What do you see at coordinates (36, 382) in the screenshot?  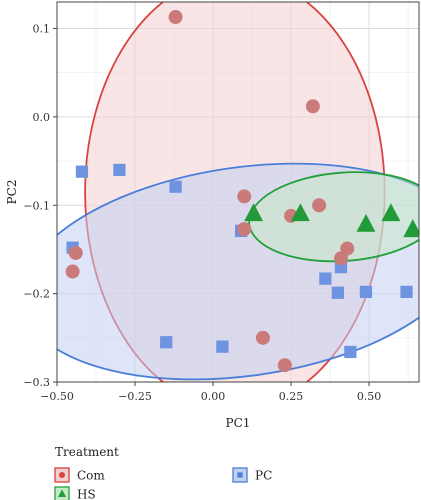 I see `y-tick-label: −0.3` at bounding box center [36, 382].